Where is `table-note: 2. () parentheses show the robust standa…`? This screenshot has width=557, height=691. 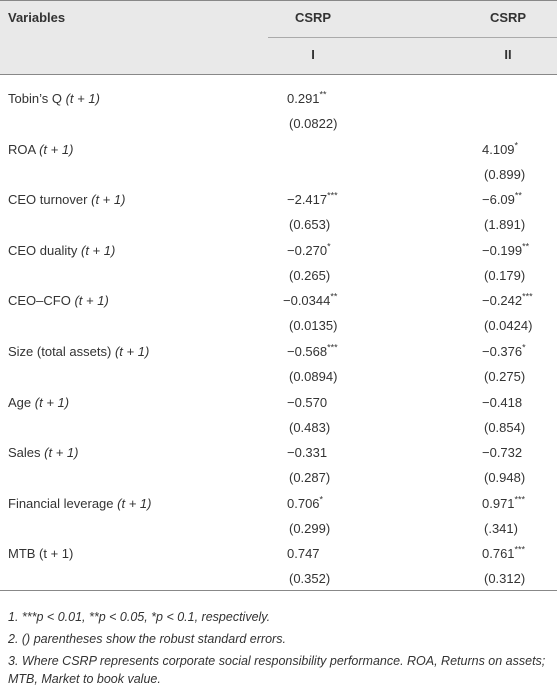 table-note: 2. () parentheses show the robust standa… is located at coordinates (147, 639).